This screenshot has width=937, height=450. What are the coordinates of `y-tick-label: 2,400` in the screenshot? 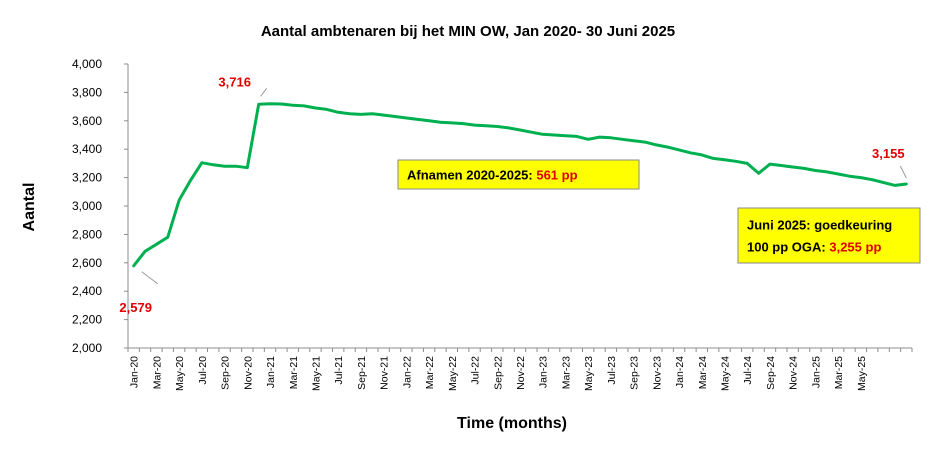 It's located at (87, 291).